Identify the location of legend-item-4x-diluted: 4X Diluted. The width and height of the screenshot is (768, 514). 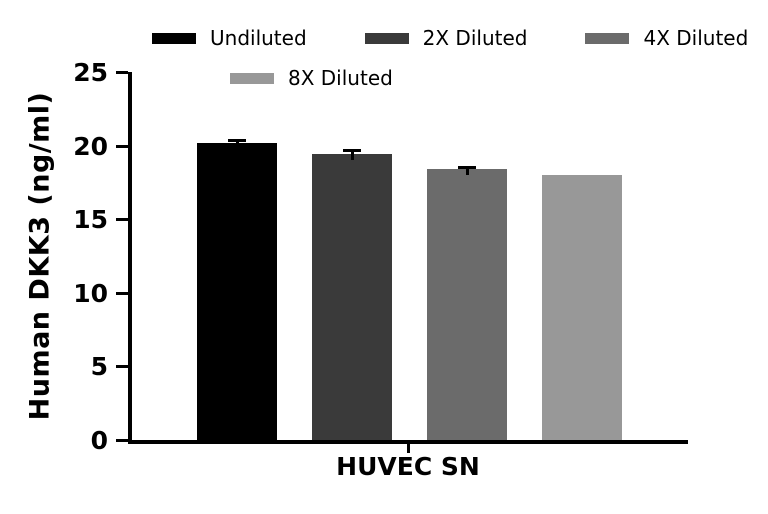
(666, 38).